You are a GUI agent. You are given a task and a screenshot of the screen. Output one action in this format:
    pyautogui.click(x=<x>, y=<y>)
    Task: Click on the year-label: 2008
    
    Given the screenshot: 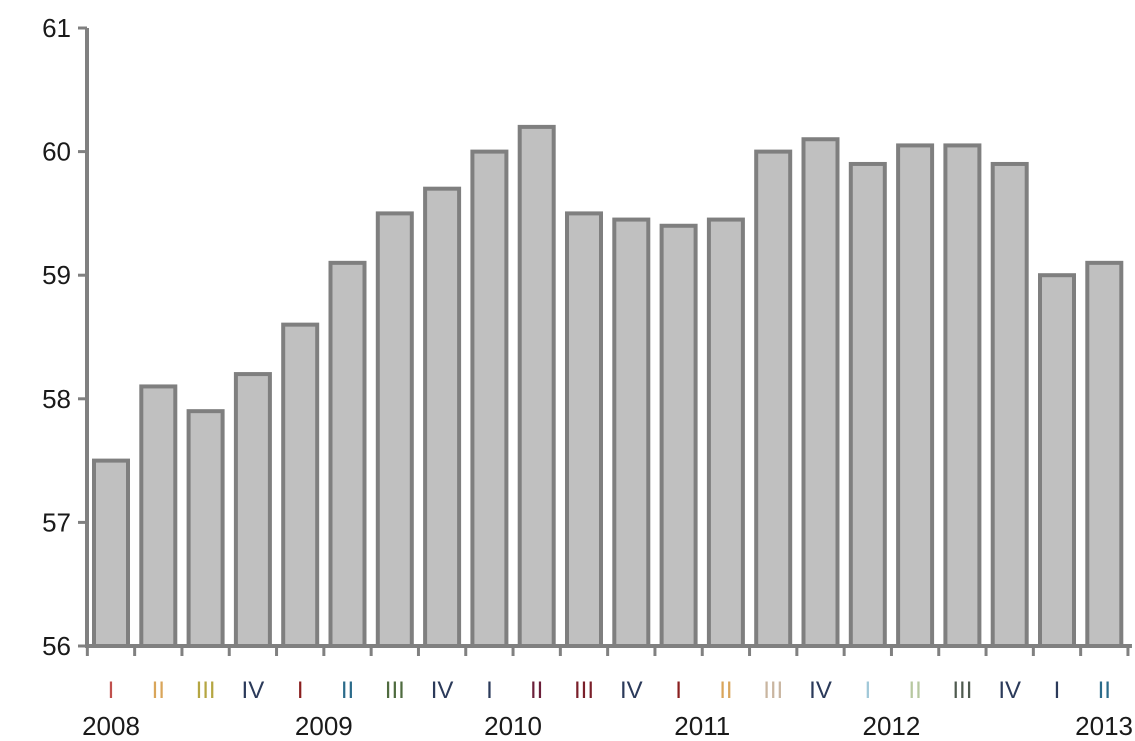 What is the action you would take?
    pyautogui.click(x=111, y=726)
    